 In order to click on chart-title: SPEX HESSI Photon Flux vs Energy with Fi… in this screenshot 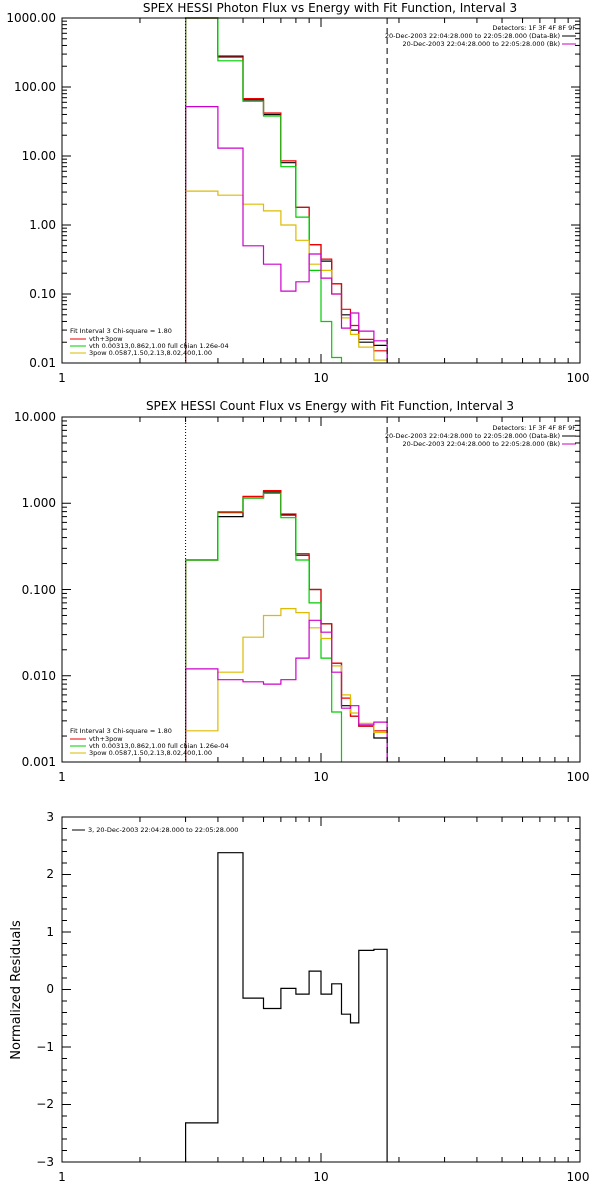, I will do `click(330, 8)`.